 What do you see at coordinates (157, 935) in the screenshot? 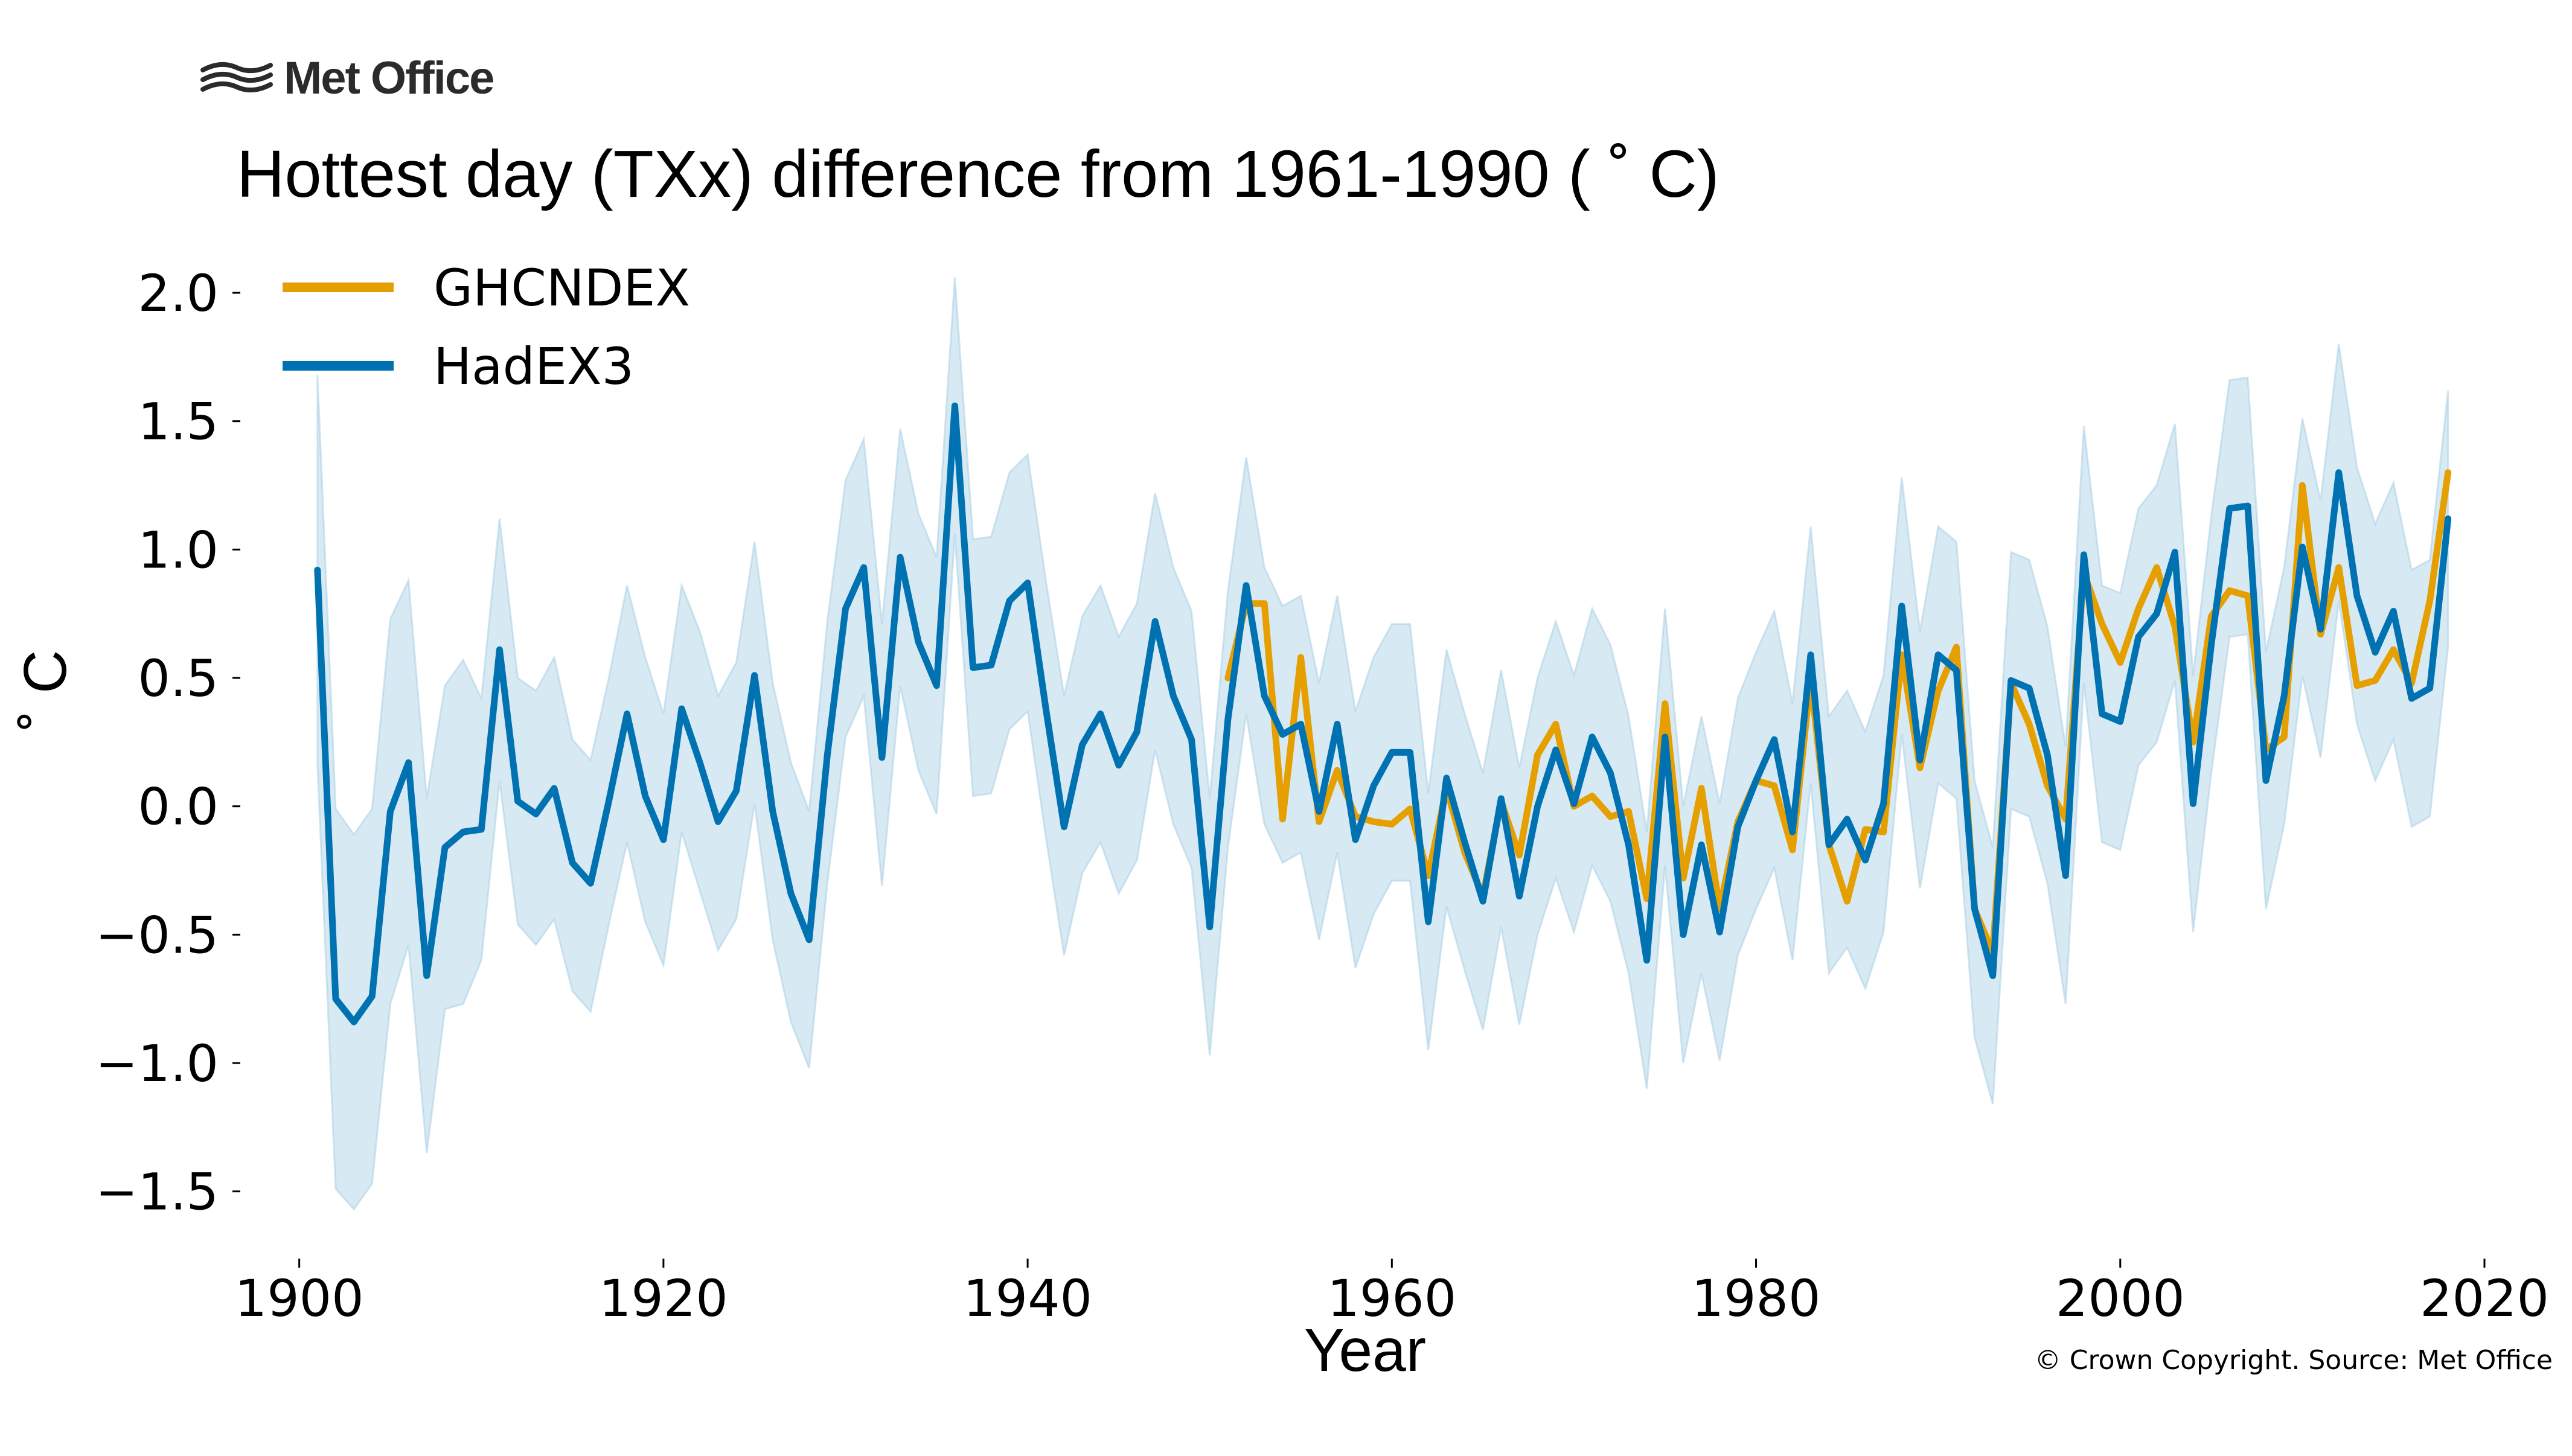
I see `y-tick-label: −0.5` at bounding box center [157, 935].